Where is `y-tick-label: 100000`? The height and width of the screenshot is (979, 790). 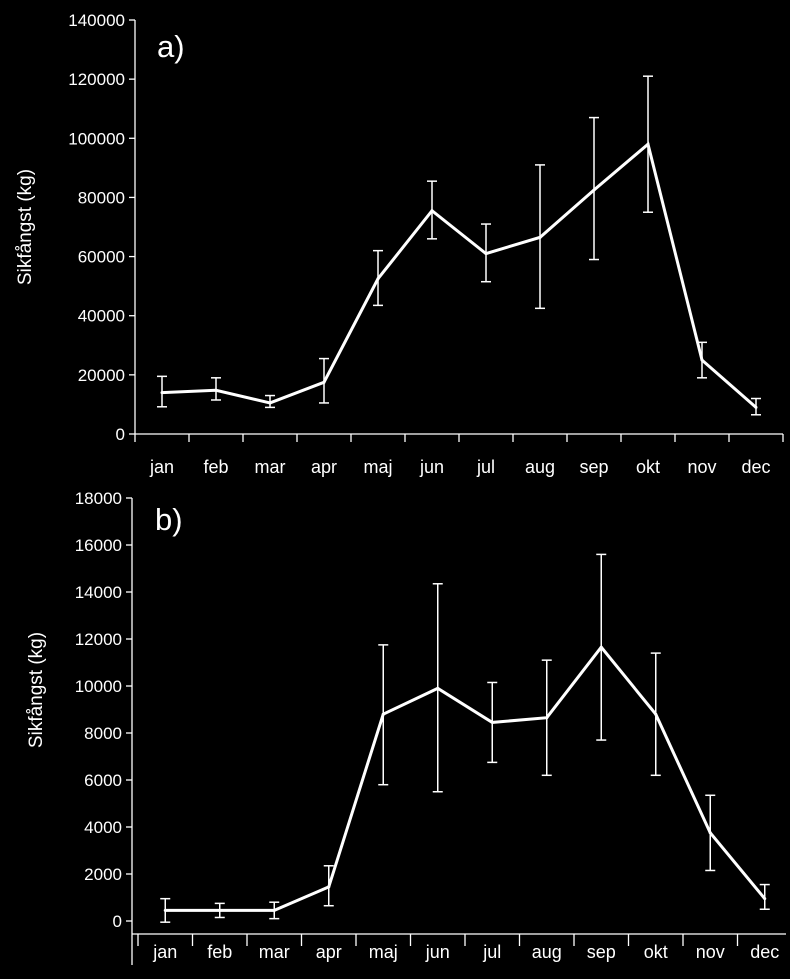 y-tick-label: 100000 is located at coordinates (96, 138).